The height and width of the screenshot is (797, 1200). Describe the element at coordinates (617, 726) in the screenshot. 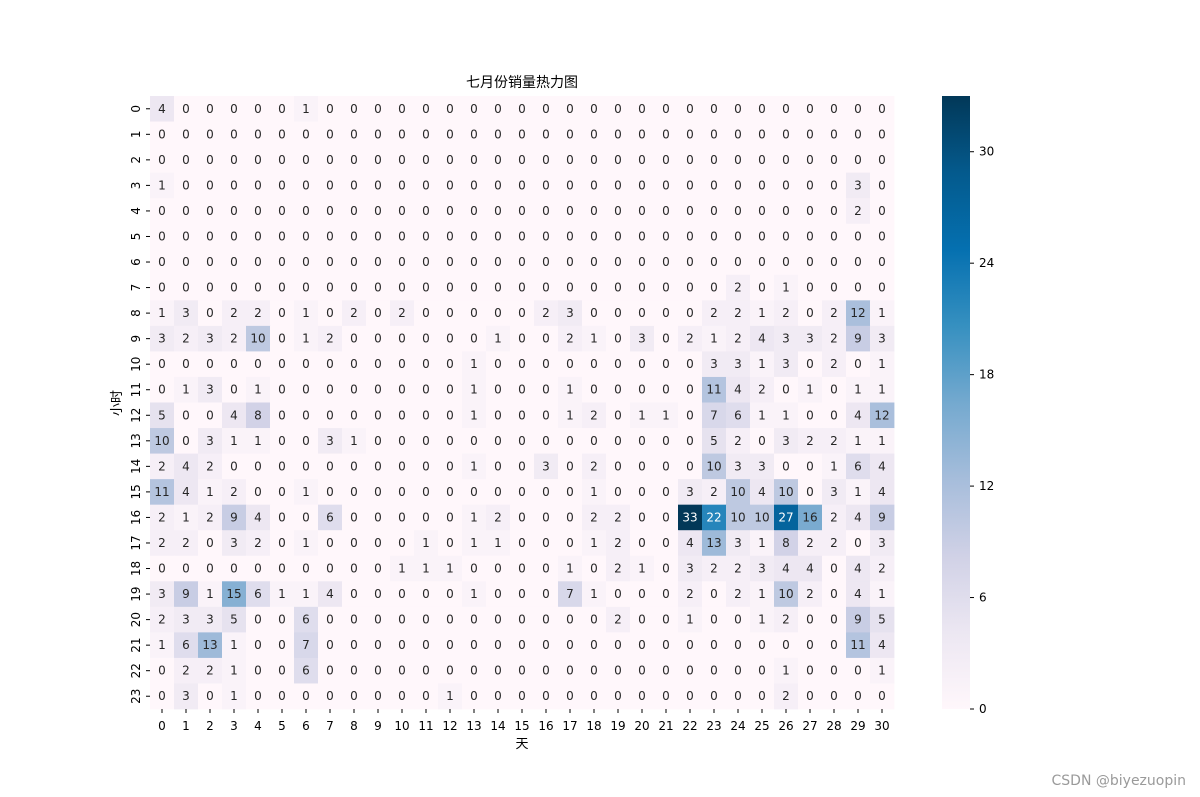

I see `x-tick-label: 19` at that location.